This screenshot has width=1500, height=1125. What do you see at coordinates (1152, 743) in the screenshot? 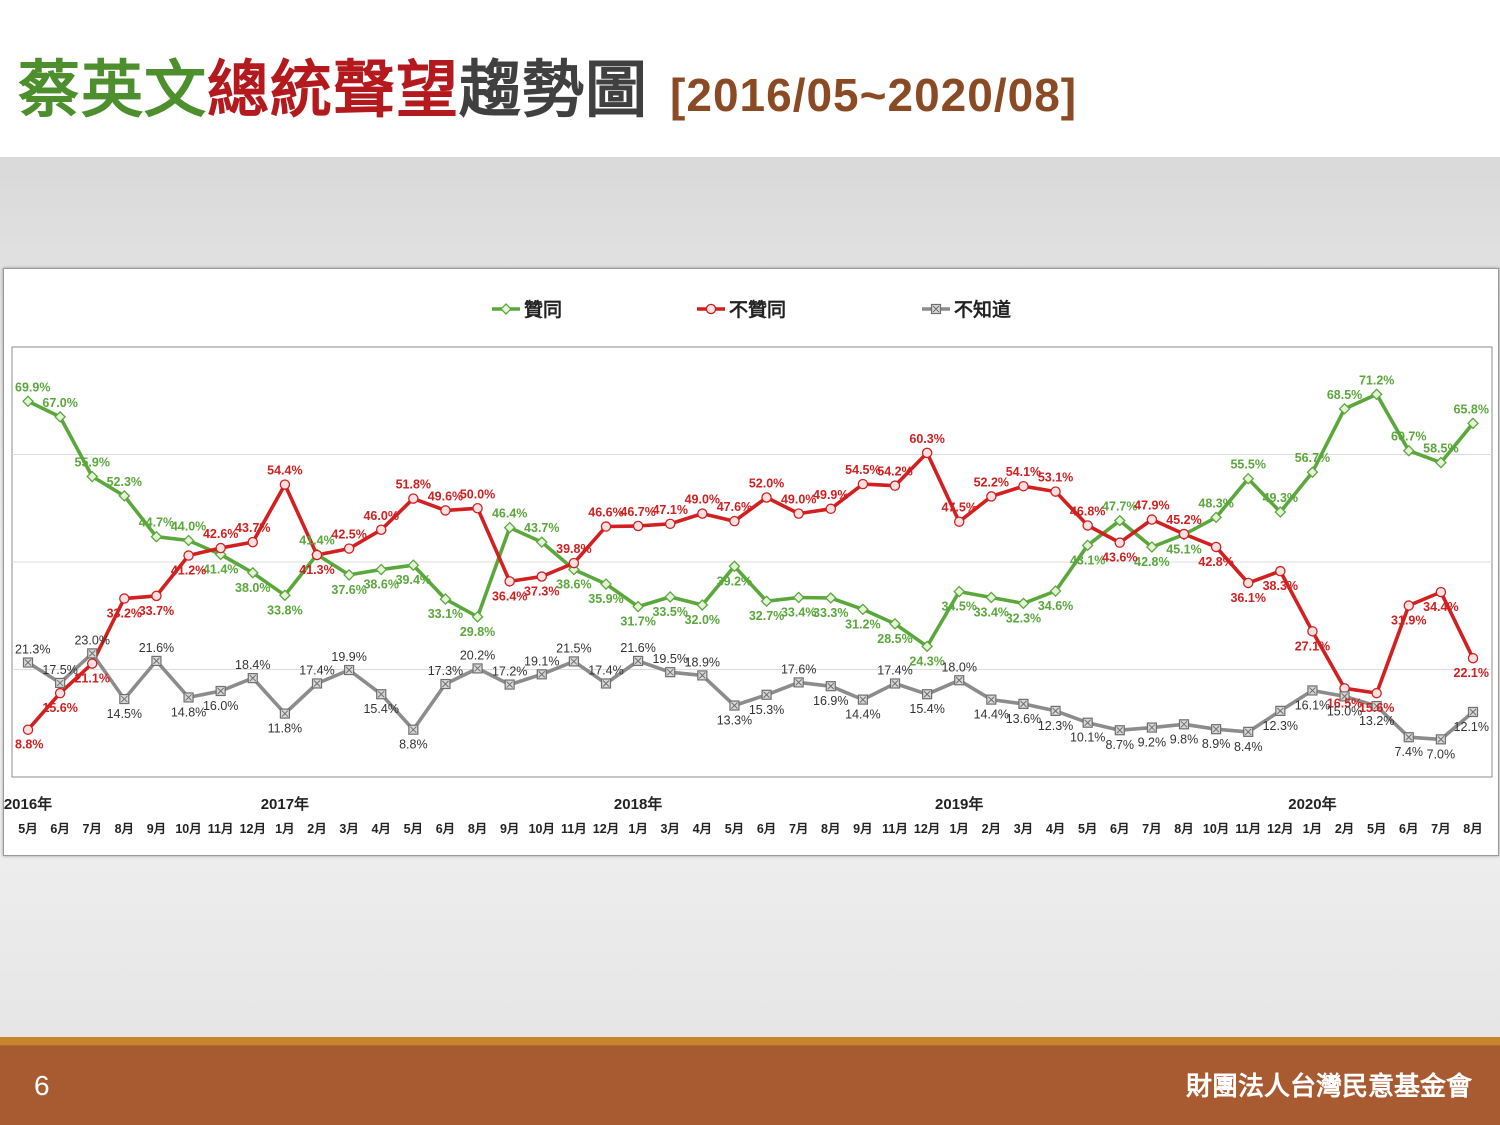
I see `data-label-2-35: 9.2%` at bounding box center [1152, 743].